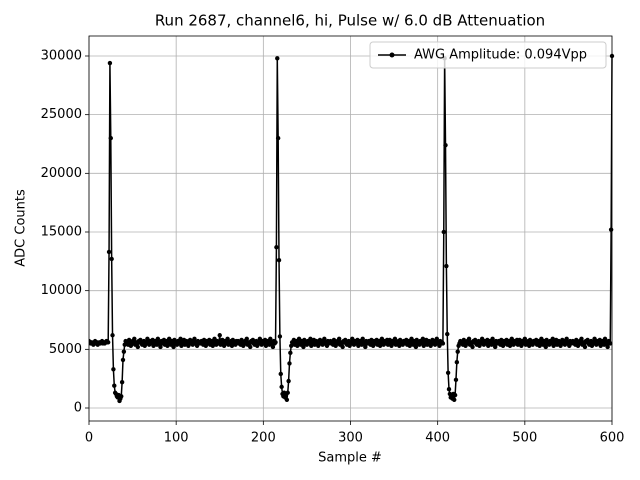  I want to click on y-tick-label: 0, so click(78, 407).